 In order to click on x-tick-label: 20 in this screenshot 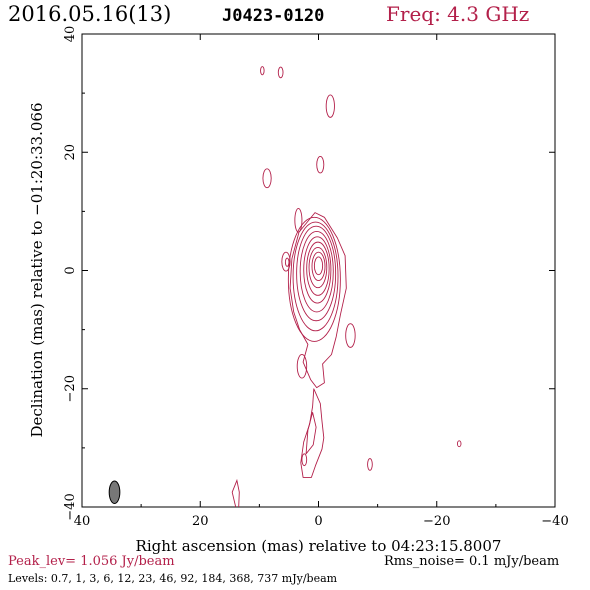, I will do `click(200, 521)`.